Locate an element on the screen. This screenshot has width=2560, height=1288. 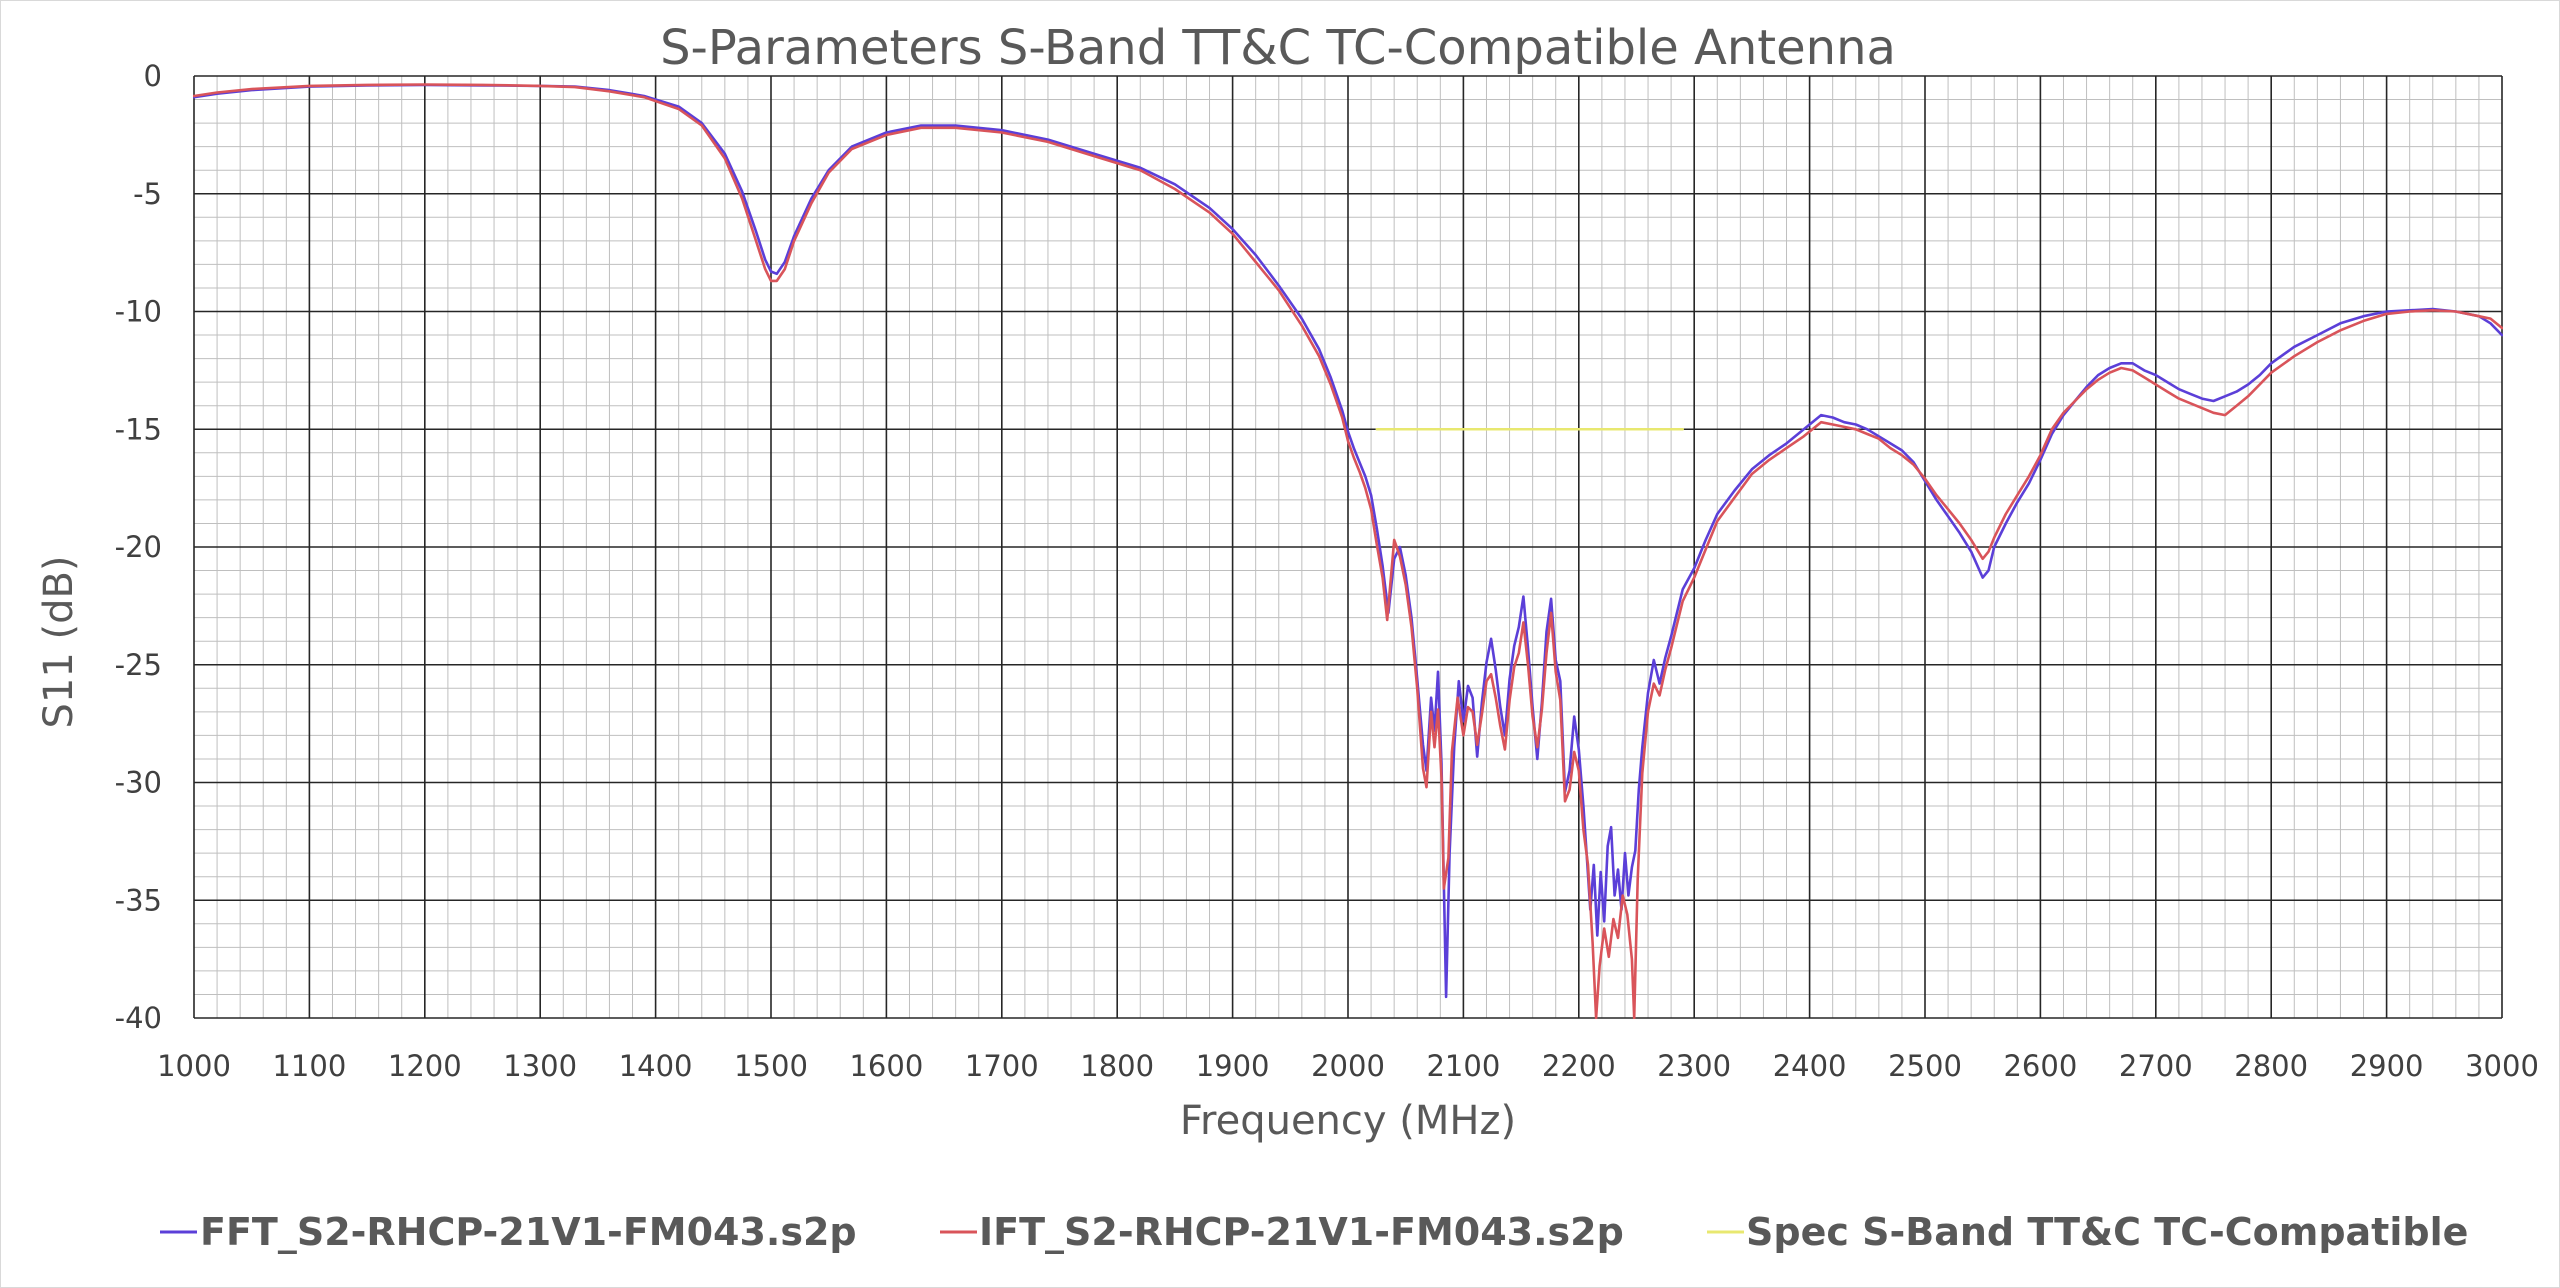
y-tick-label: -5 is located at coordinates (147, 194).